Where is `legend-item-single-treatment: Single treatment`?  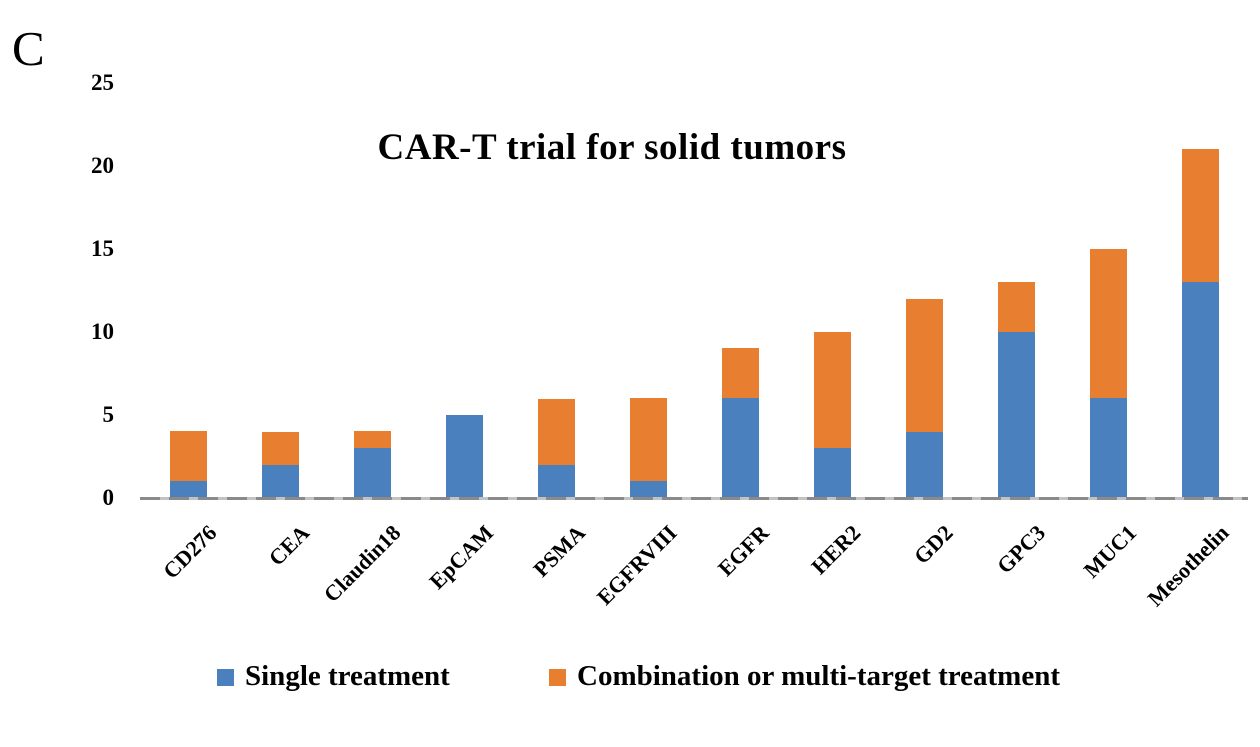
legend-item-single-treatment: Single treatment is located at coordinates (333, 676).